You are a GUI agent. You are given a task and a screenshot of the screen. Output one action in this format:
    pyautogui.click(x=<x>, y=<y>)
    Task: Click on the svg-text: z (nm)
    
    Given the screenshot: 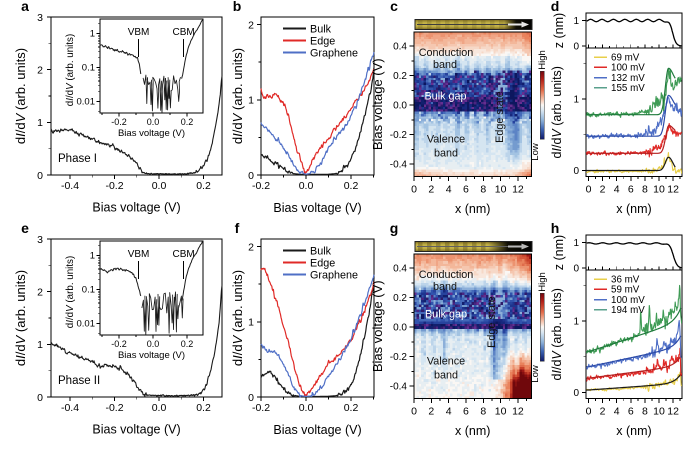 What is the action you would take?
    pyautogui.click(x=559, y=252)
    